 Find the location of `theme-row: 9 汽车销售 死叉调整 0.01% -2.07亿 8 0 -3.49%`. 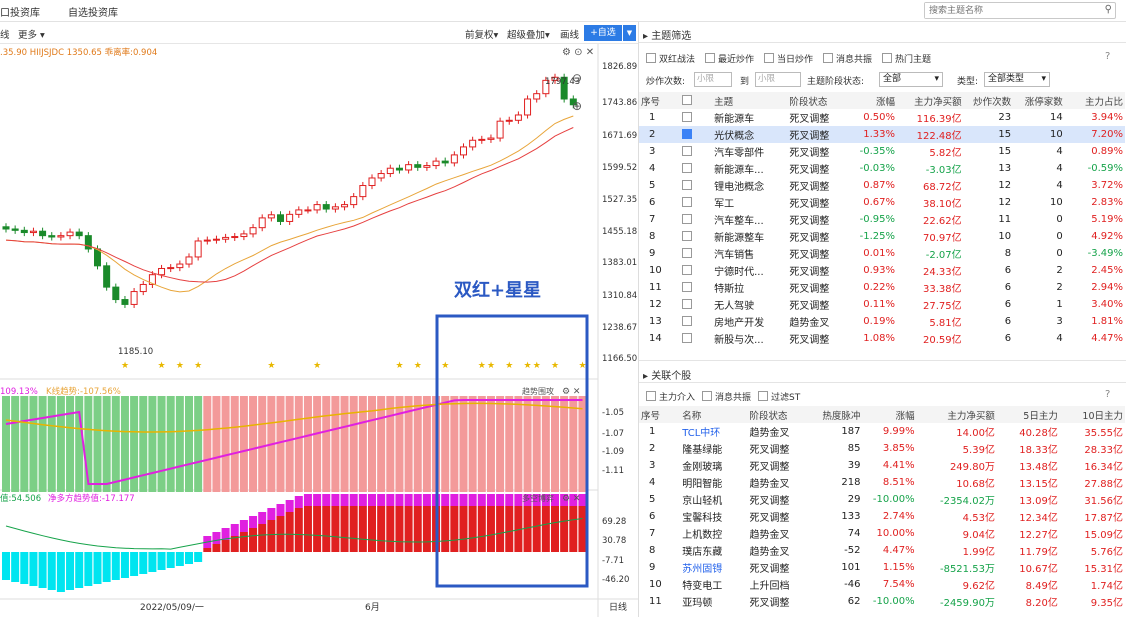

theme-row: 9 汽车销售 死叉调整 0.01% -2.07亿 8 0 -3.49% is located at coordinates (882, 253).